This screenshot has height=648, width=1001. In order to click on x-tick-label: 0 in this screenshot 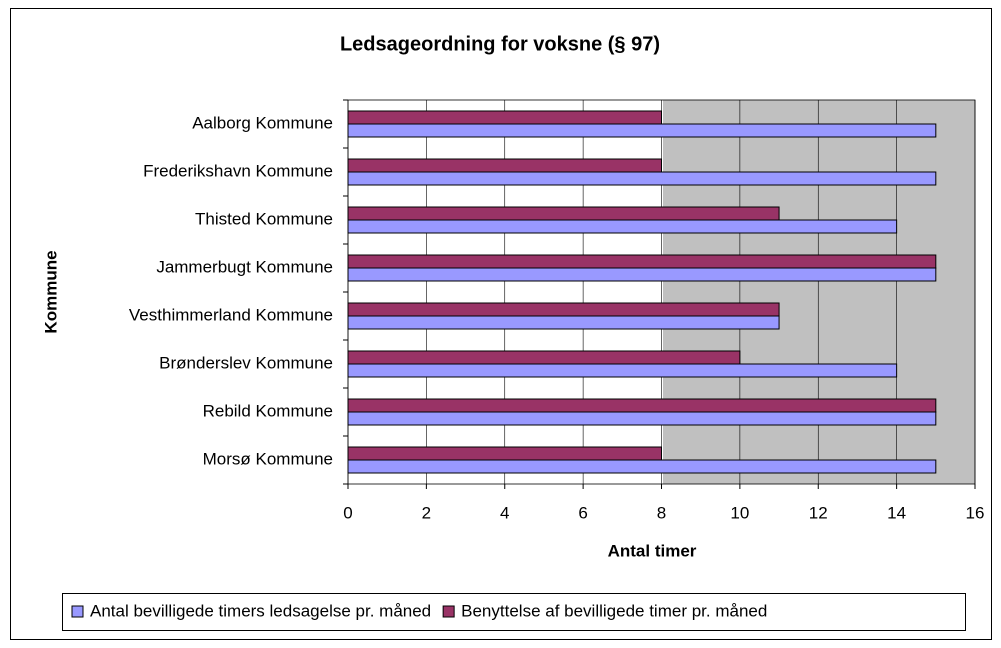, I will do `click(347, 512)`.